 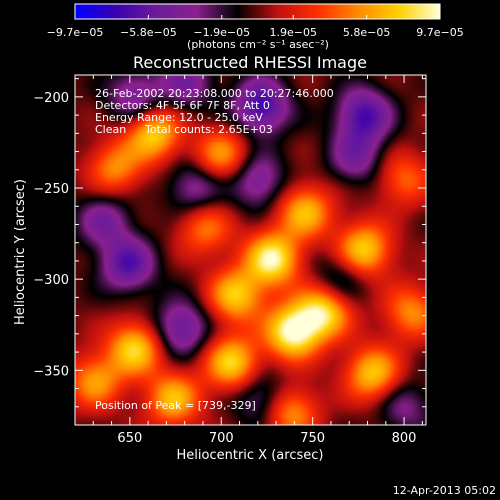 I want to click on colorbar-unit-label: (photons cm⁻² s⁻¹ asec⁻²), so click(x=258, y=44).